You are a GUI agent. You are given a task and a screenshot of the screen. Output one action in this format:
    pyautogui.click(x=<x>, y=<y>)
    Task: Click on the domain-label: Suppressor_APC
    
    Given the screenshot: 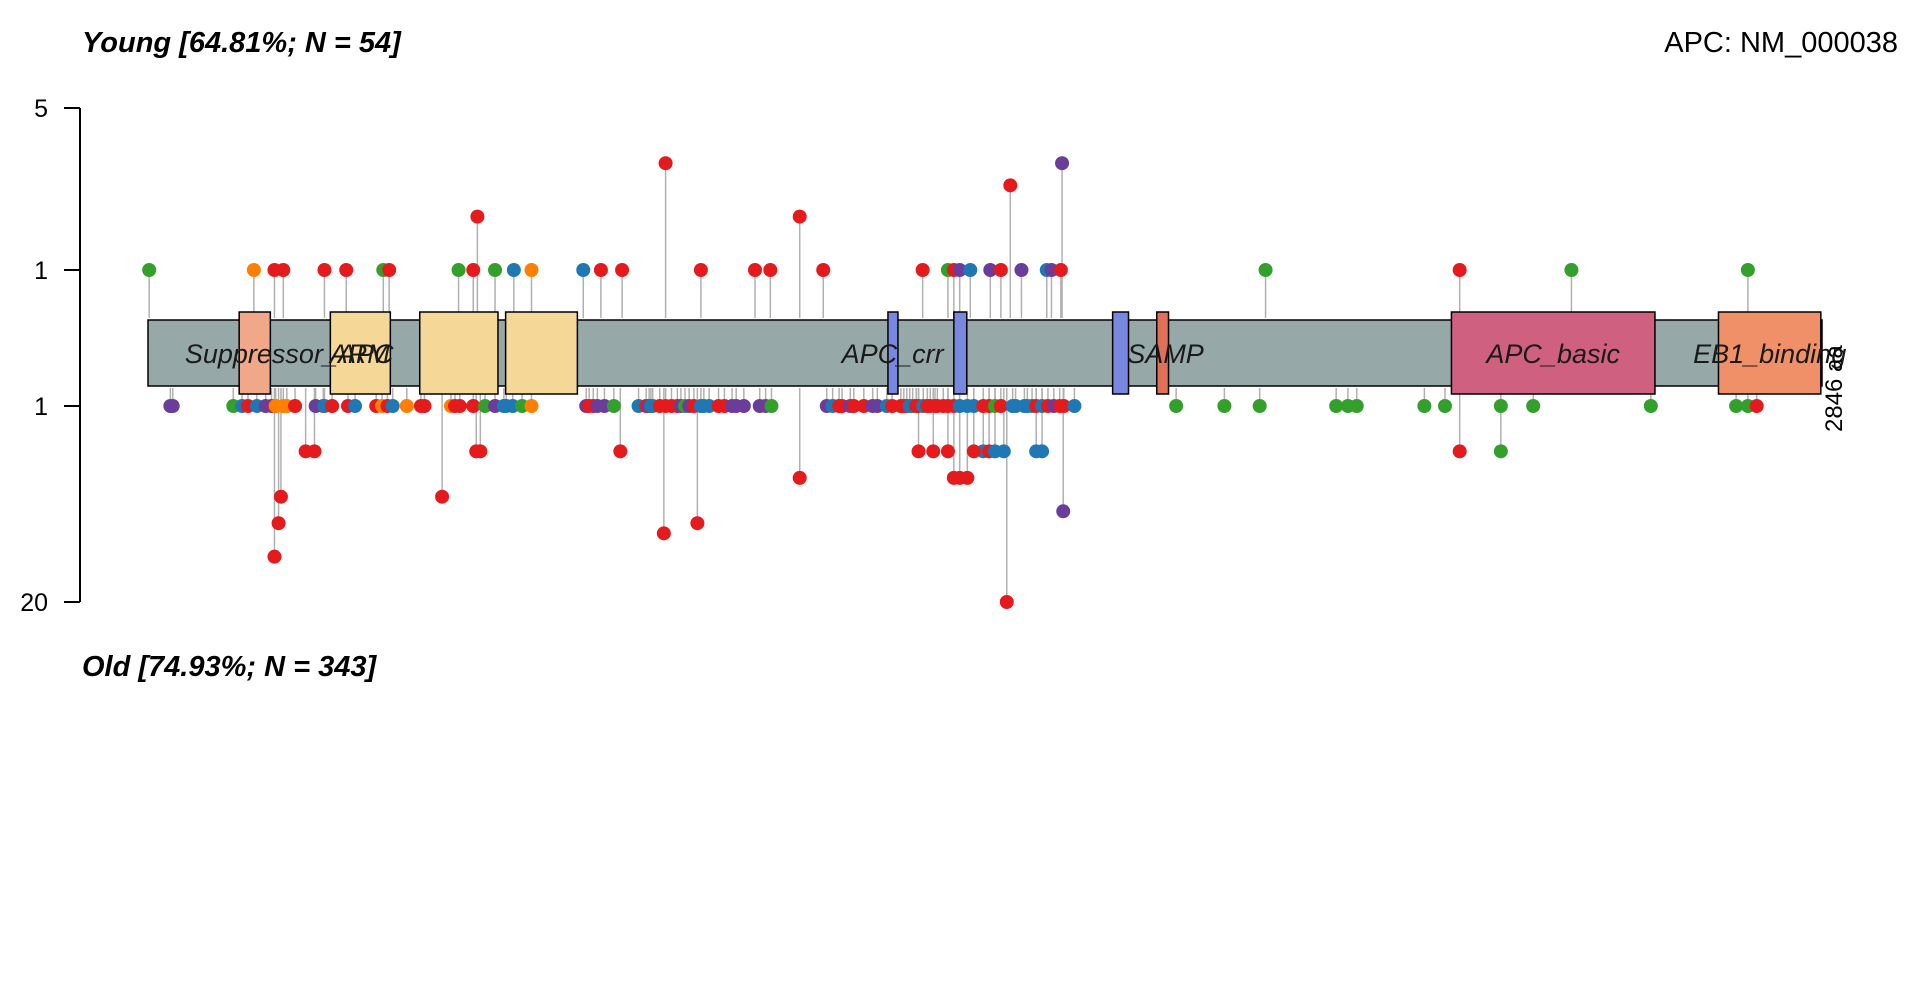 What is the action you would take?
    pyautogui.click(x=289, y=354)
    